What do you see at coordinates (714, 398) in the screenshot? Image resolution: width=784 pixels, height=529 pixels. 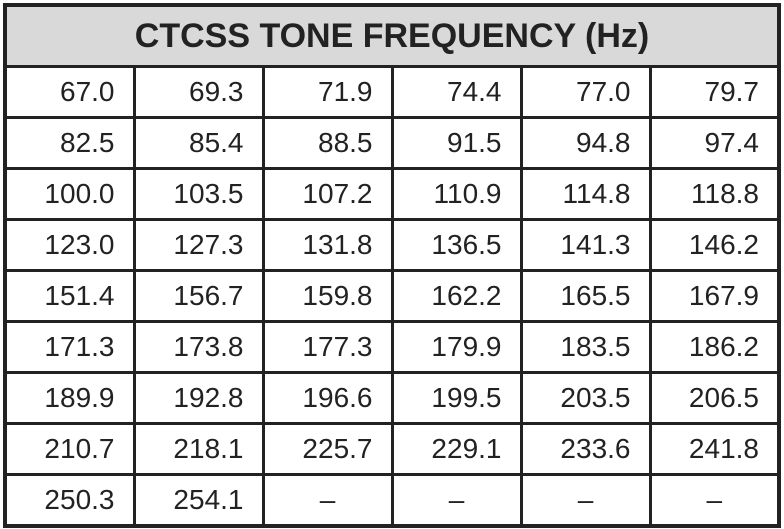 I see `tone-cell: 206.5` at bounding box center [714, 398].